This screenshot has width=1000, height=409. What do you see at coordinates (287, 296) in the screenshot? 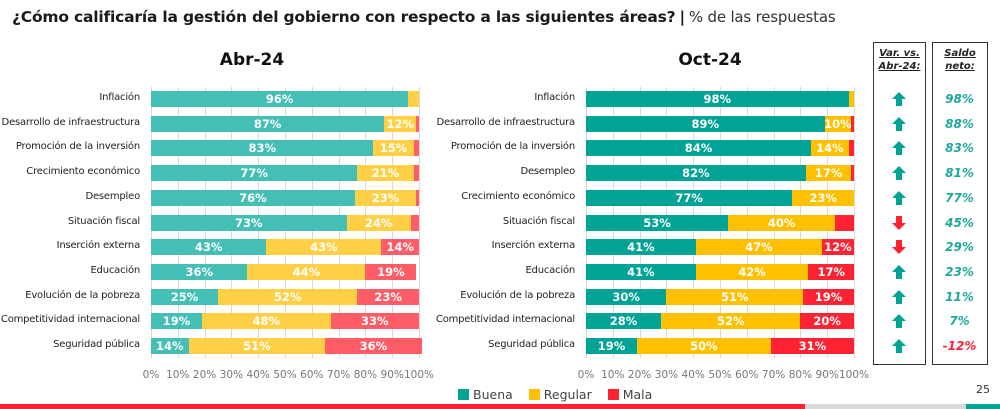
I see `data-label-regular: 52%` at bounding box center [287, 296].